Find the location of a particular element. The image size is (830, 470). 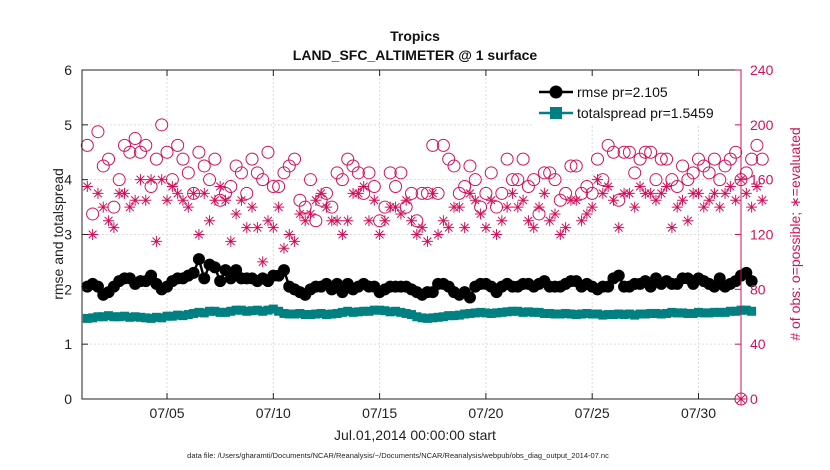

legend-rmse-marker is located at coordinates (556, 92).